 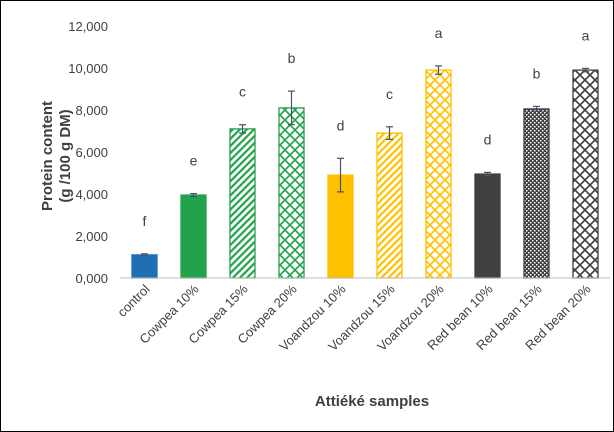 I want to click on significance-letter: f, so click(x=145, y=221).